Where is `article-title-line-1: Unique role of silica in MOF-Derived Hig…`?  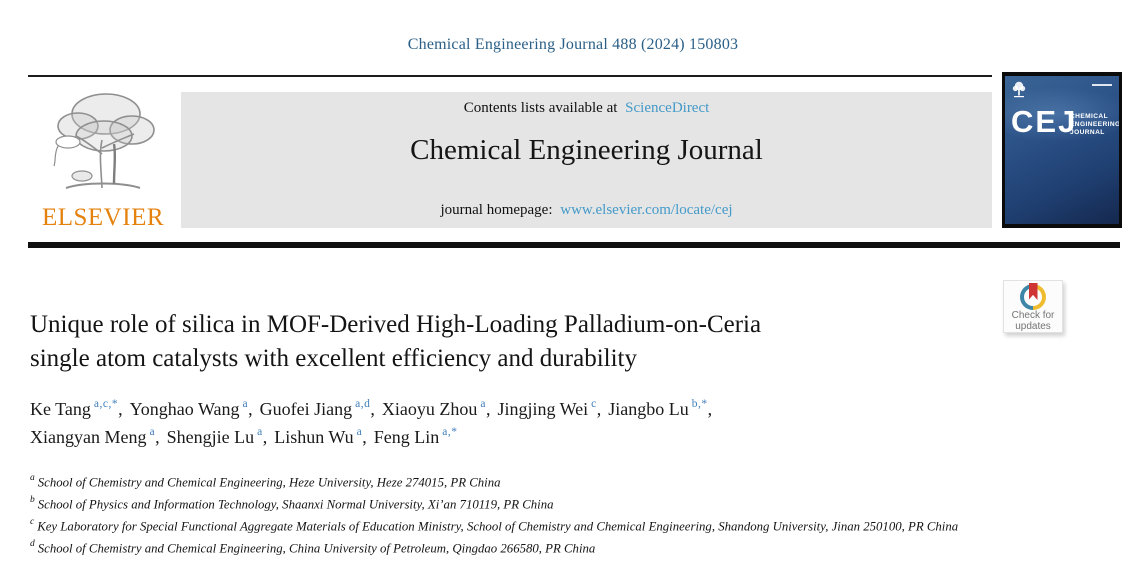 article-title-line-1: Unique role of silica in MOF-Derived Hig… is located at coordinates (396, 324).